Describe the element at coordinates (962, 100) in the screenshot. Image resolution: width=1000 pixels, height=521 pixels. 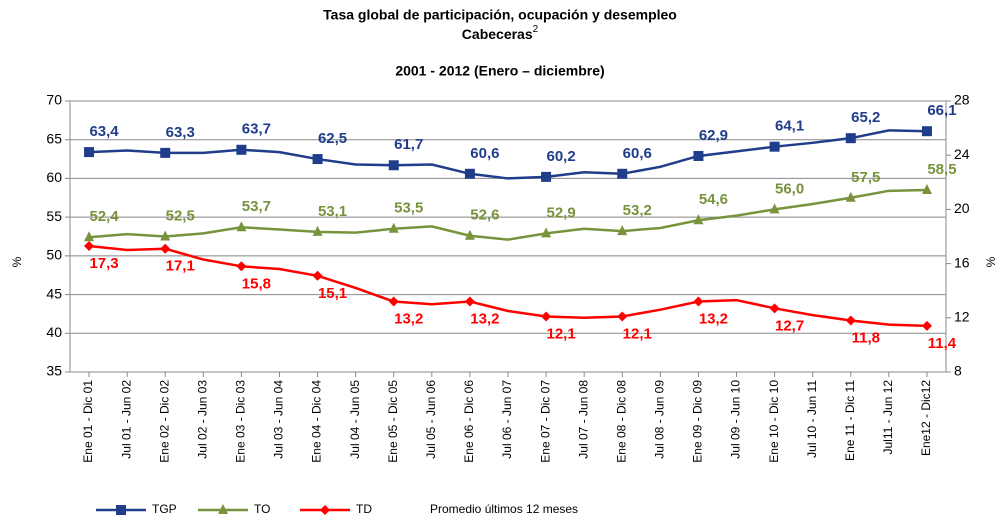
I see `y2-tick-label: 28` at that location.